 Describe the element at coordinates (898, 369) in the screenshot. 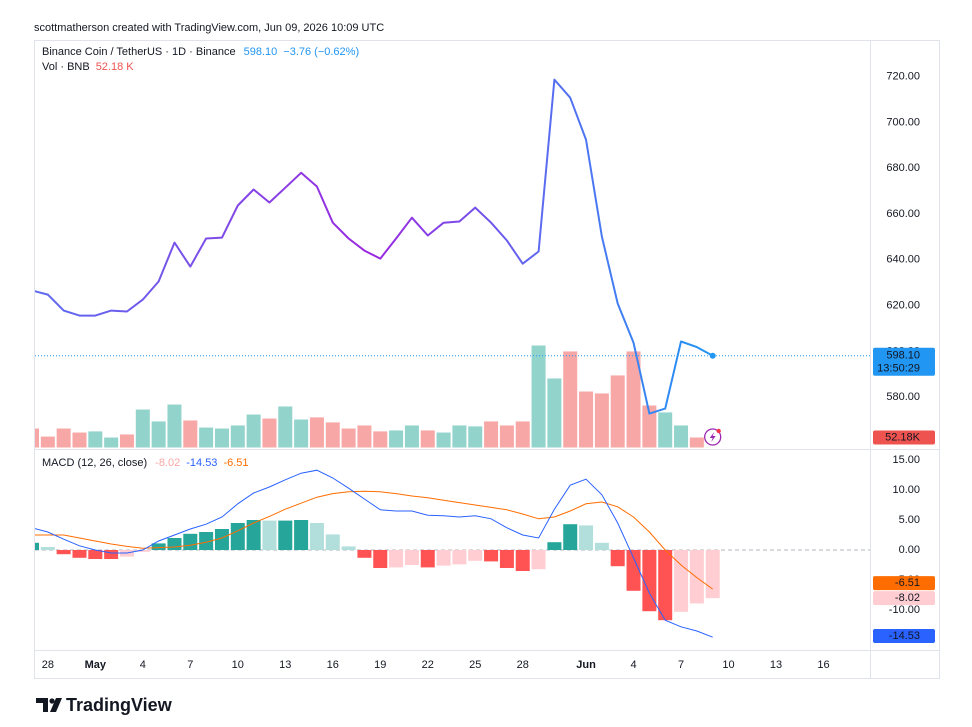

I see `price-badge-label: 13:50:29` at that location.